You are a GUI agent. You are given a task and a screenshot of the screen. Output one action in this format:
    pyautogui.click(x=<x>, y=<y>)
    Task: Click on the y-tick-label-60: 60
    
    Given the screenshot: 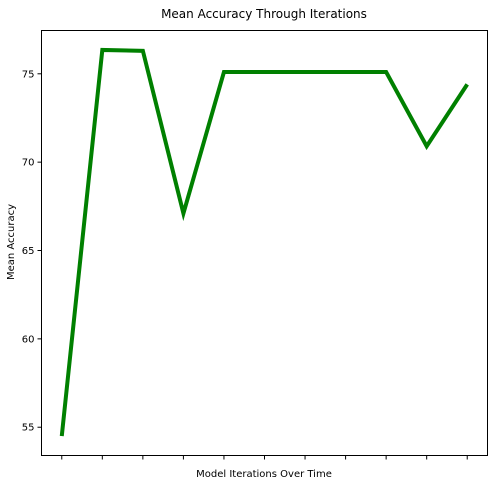 What is the action you would take?
    pyautogui.click(x=28, y=339)
    